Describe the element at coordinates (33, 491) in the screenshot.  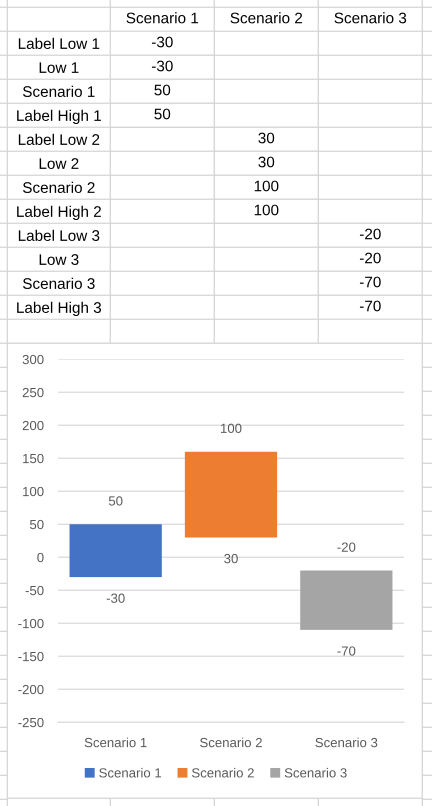
I see `y-tick-label: 100` at that location.